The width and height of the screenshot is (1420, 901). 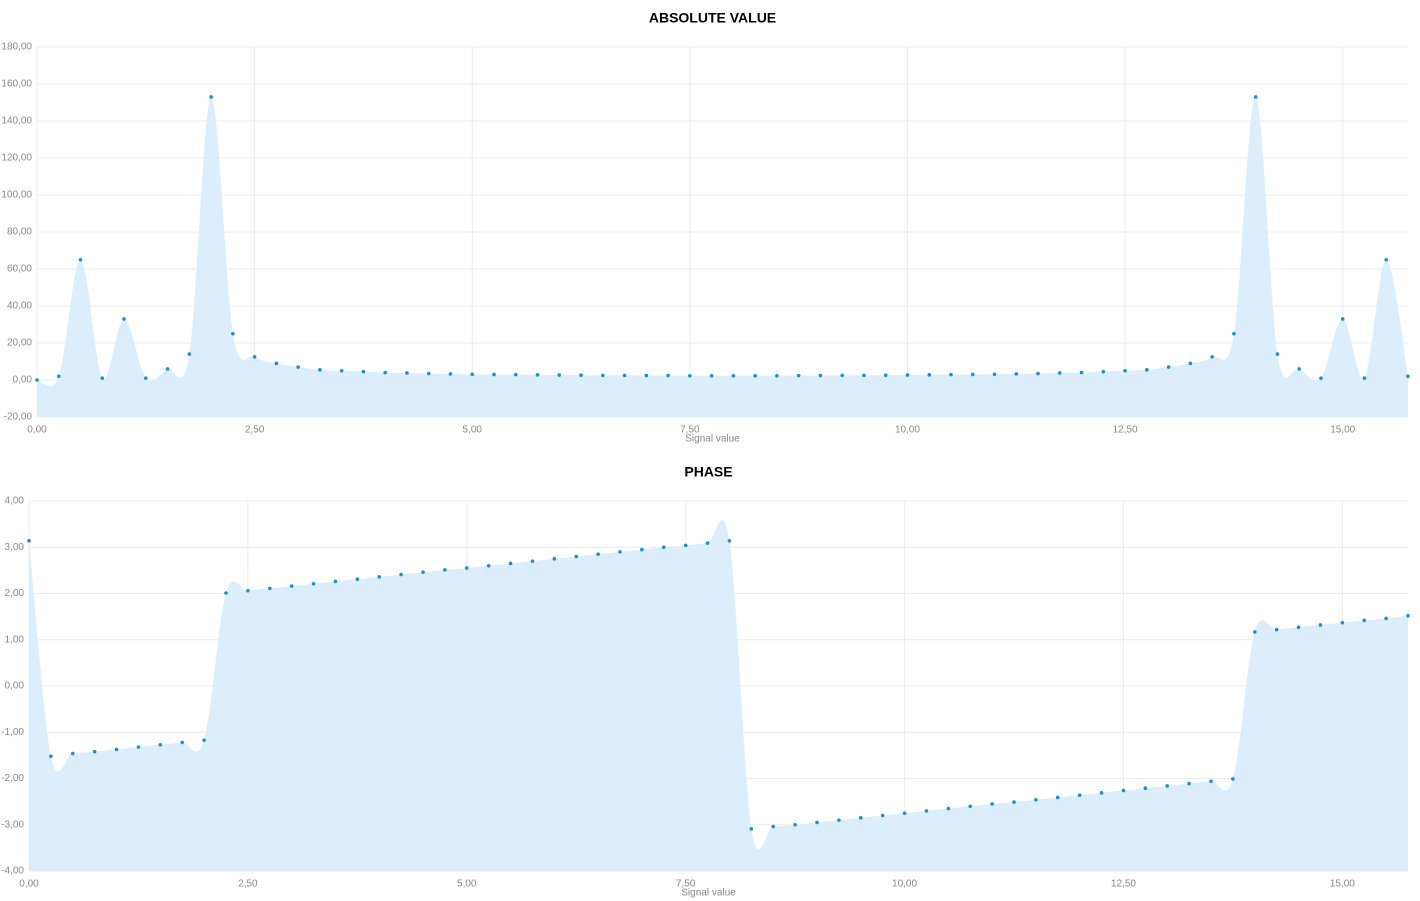 I want to click on x-tick-label: 10,00, so click(x=904, y=884).